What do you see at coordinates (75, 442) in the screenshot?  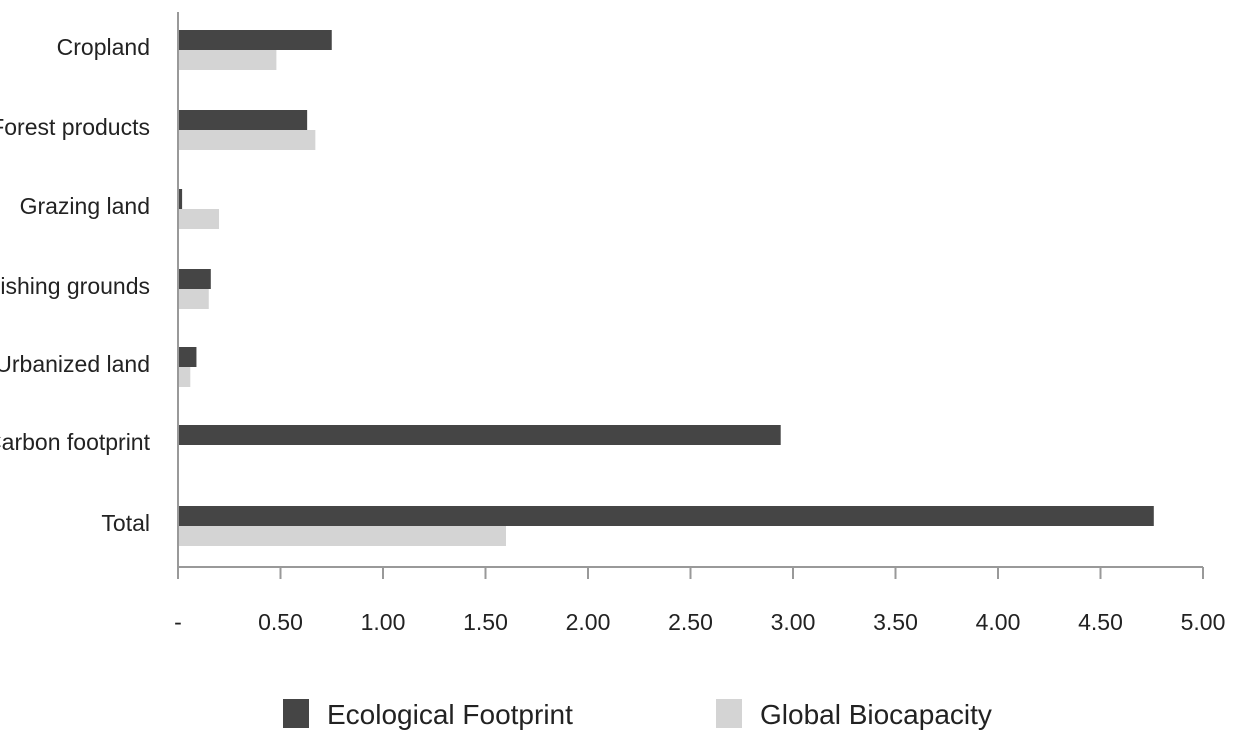 I see `category-label-carbon-footprint: Carbon footprint` at bounding box center [75, 442].